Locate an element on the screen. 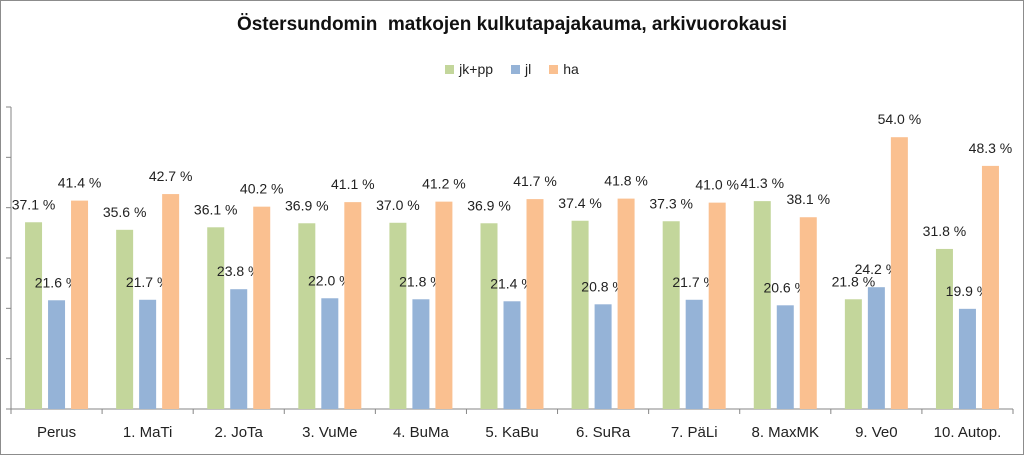 The height and width of the screenshot is (455, 1024). data-label: 21.4 % is located at coordinates (512, 283).